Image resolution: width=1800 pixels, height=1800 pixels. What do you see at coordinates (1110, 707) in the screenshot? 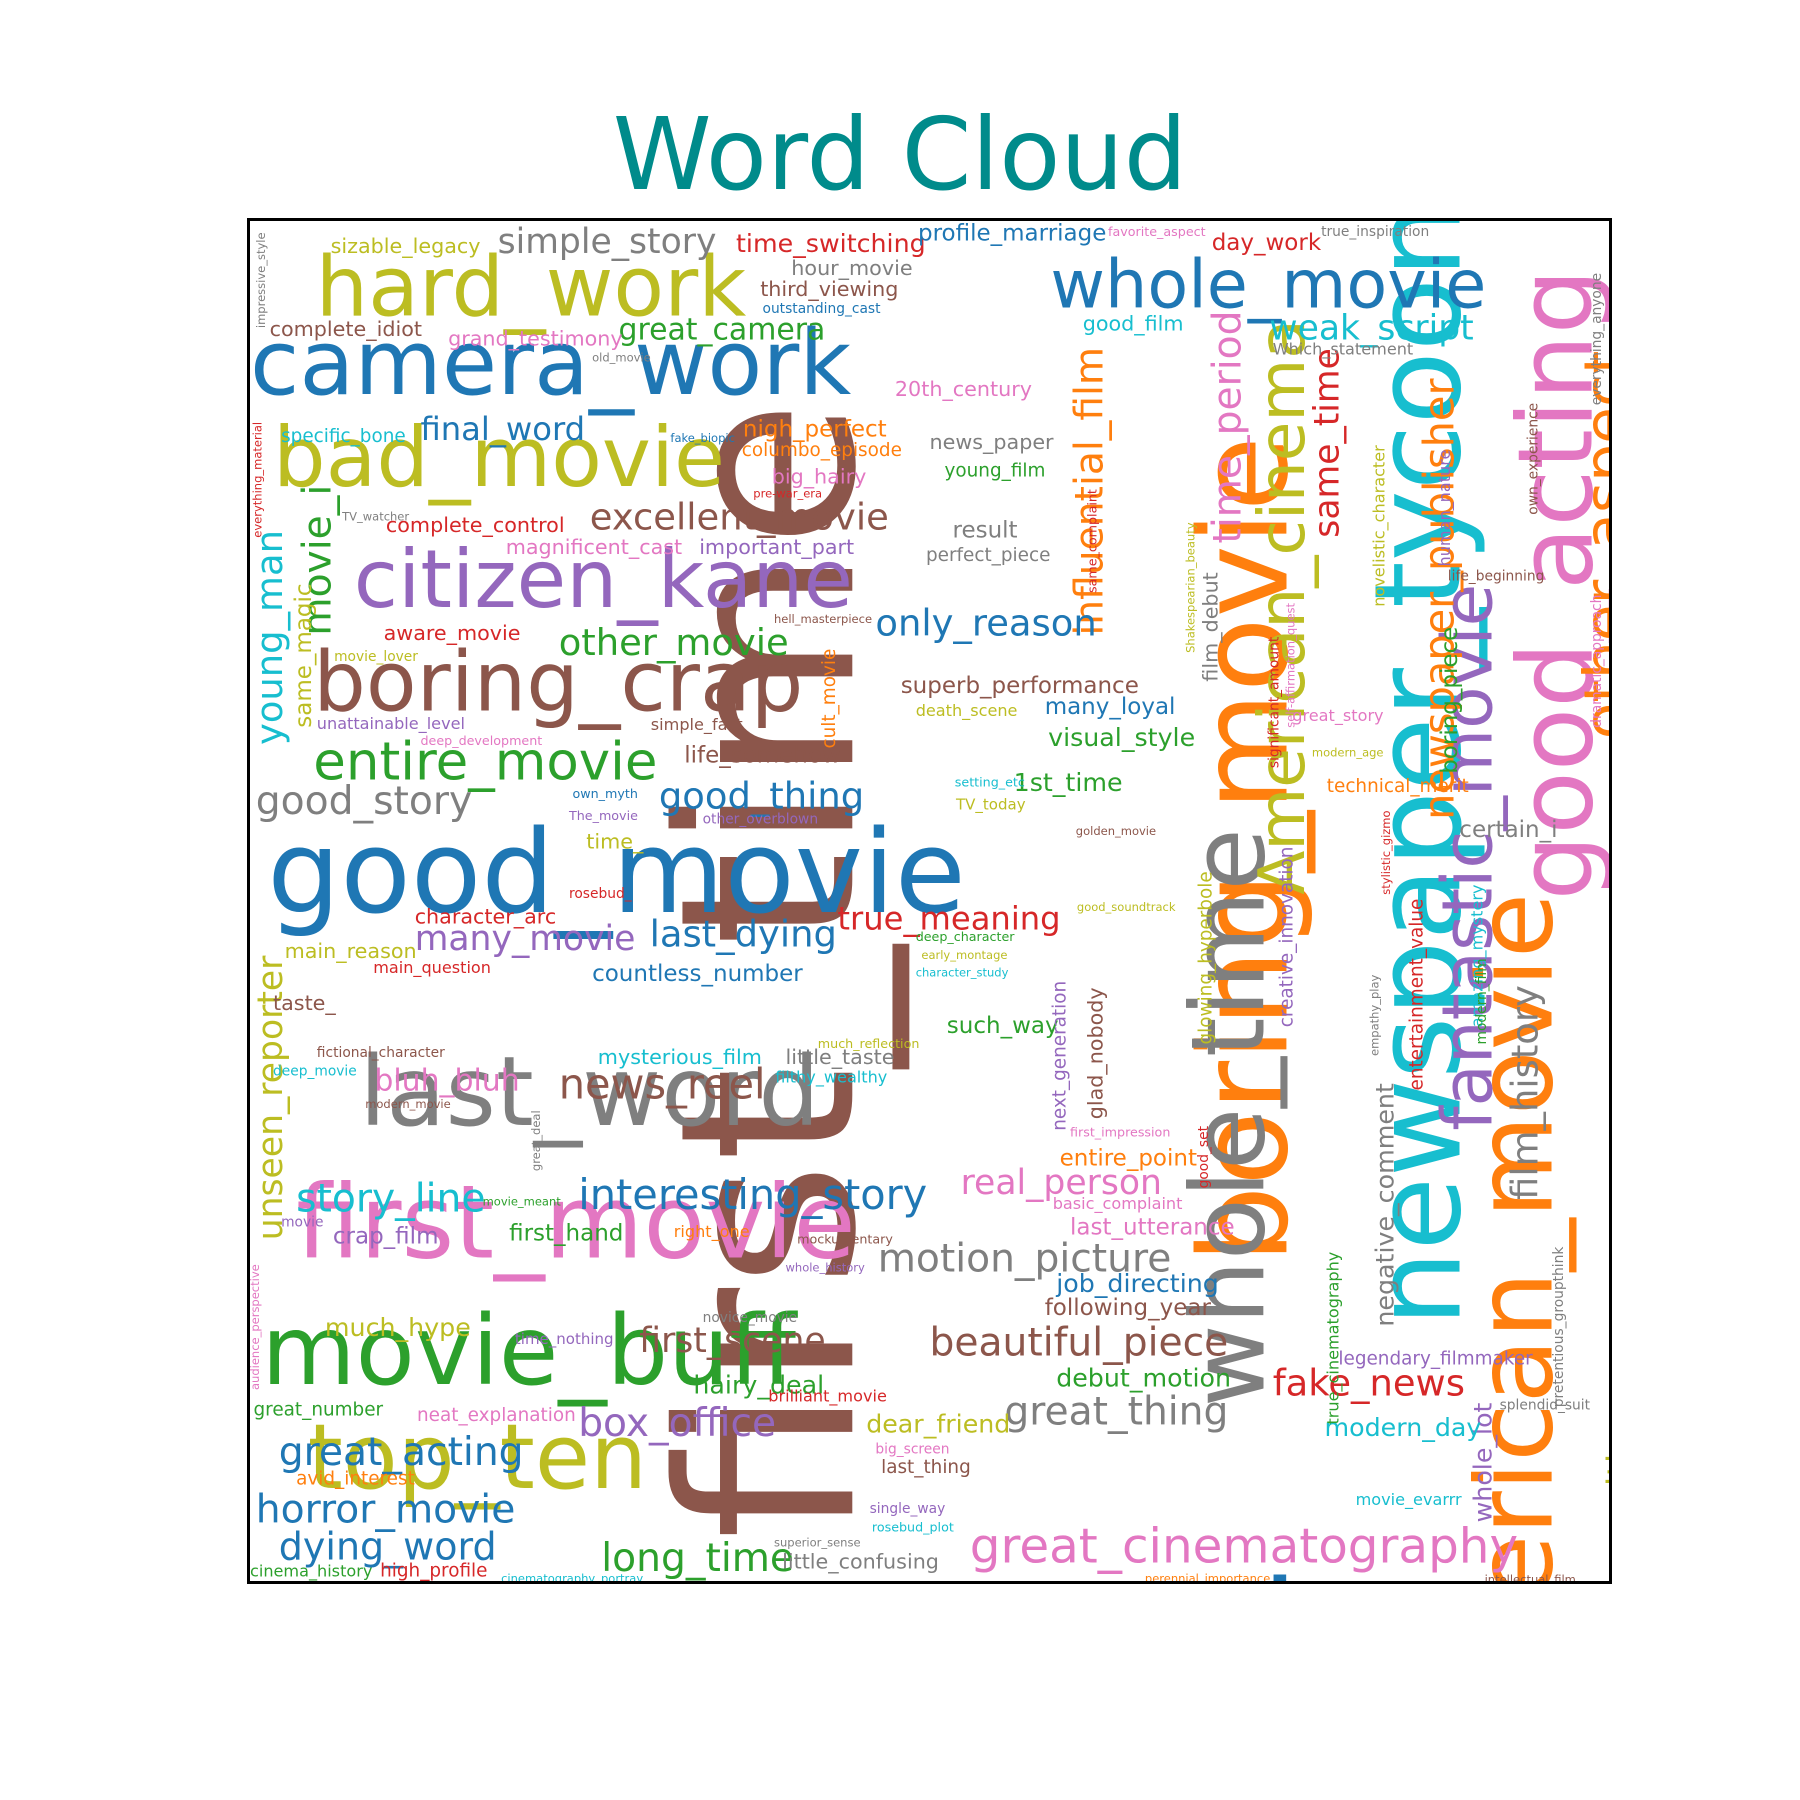
I see `word-many-loyal: many_loyal` at bounding box center [1110, 707].